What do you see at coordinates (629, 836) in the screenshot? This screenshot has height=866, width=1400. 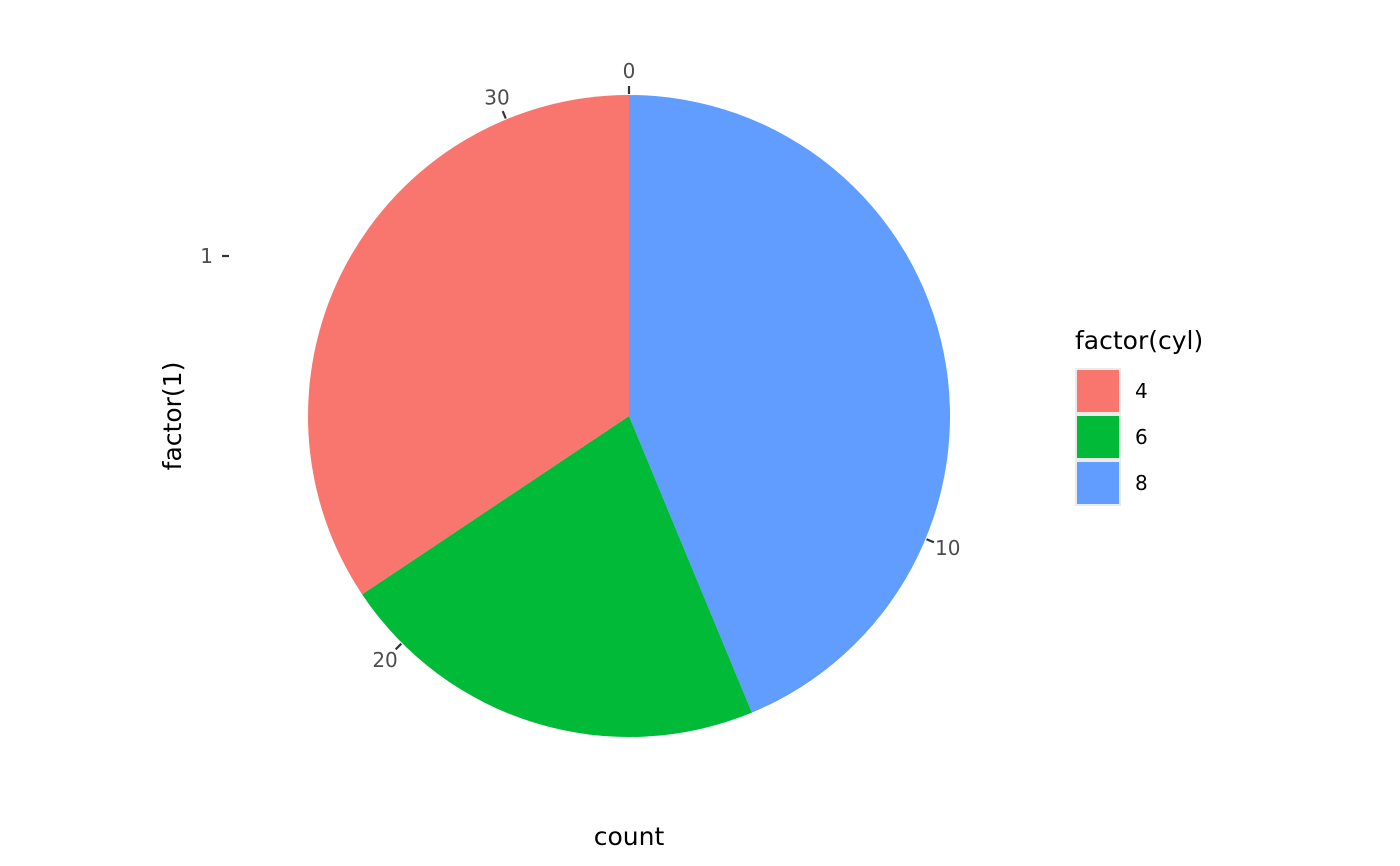 I see `x-axis-title: count` at bounding box center [629, 836].